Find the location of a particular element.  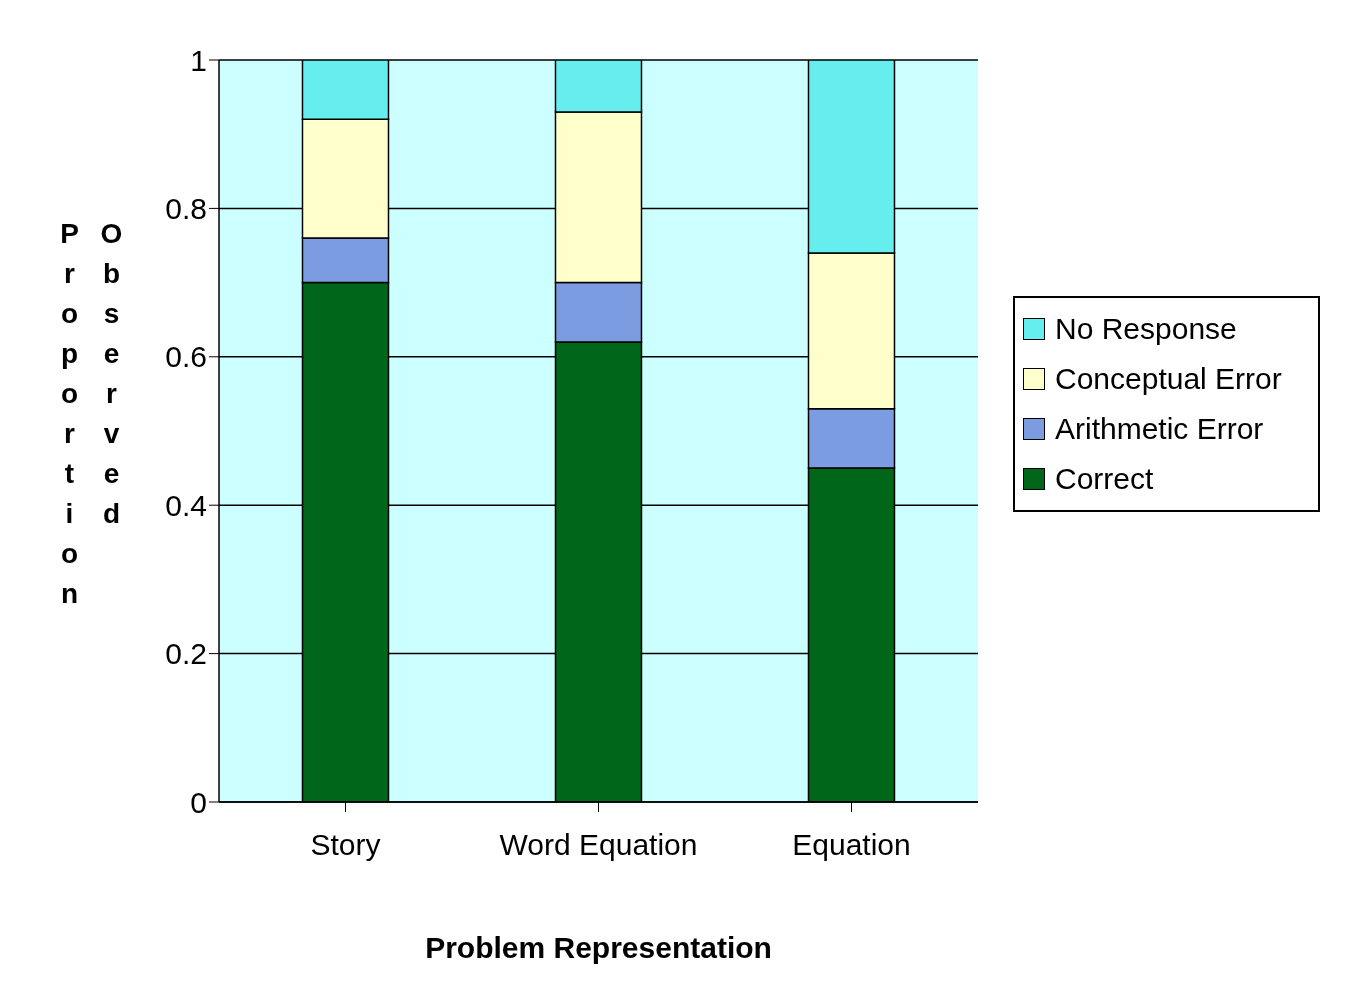

legend-label: Conceptual Error is located at coordinates (1168, 379).